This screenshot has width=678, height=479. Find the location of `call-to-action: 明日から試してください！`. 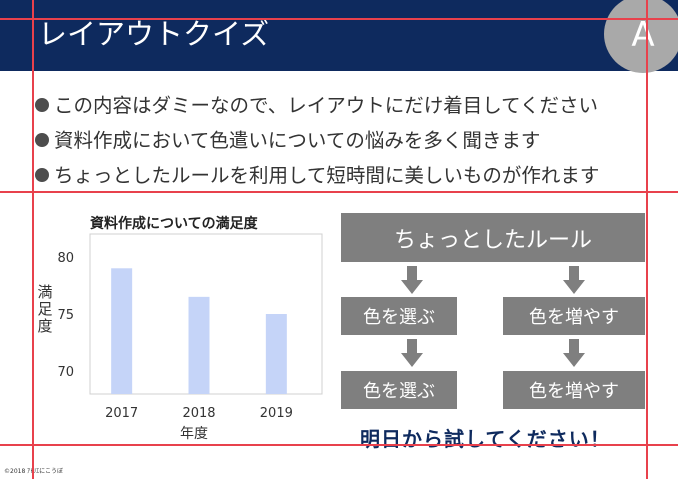

call-to-action: 明日から試してください！ is located at coordinates (485, 439).